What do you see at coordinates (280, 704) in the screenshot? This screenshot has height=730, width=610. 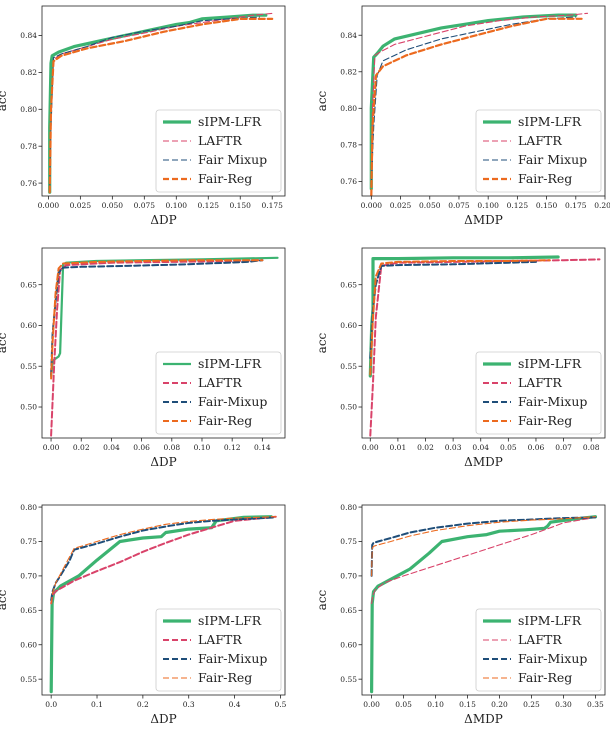 I see `x-tick-label: 0.5` at bounding box center [280, 704].